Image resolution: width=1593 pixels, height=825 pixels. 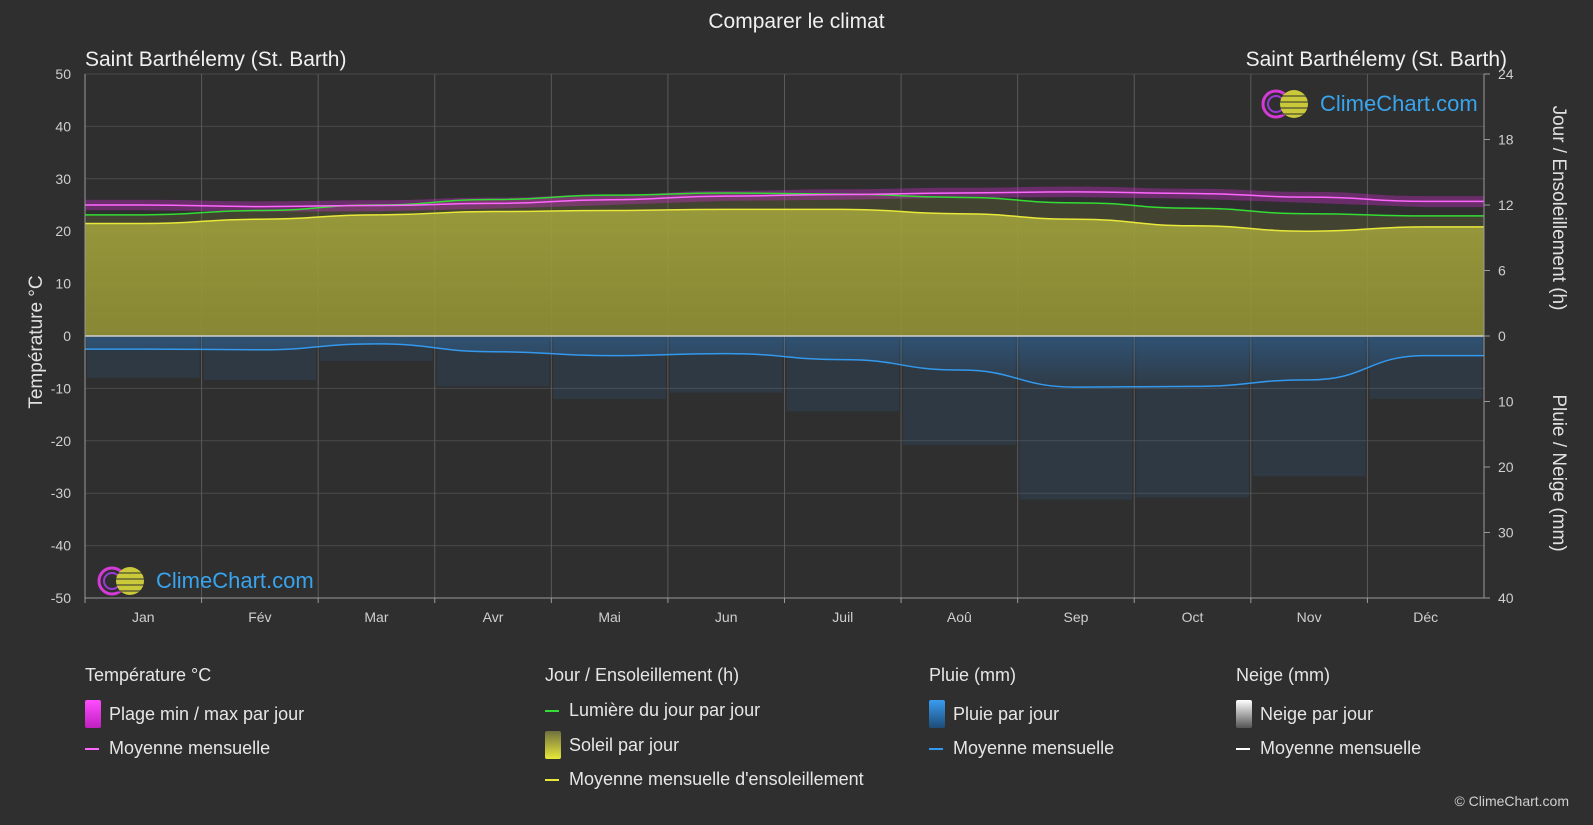 I want to click on x-tick-month: Jun, so click(x=726, y=617).